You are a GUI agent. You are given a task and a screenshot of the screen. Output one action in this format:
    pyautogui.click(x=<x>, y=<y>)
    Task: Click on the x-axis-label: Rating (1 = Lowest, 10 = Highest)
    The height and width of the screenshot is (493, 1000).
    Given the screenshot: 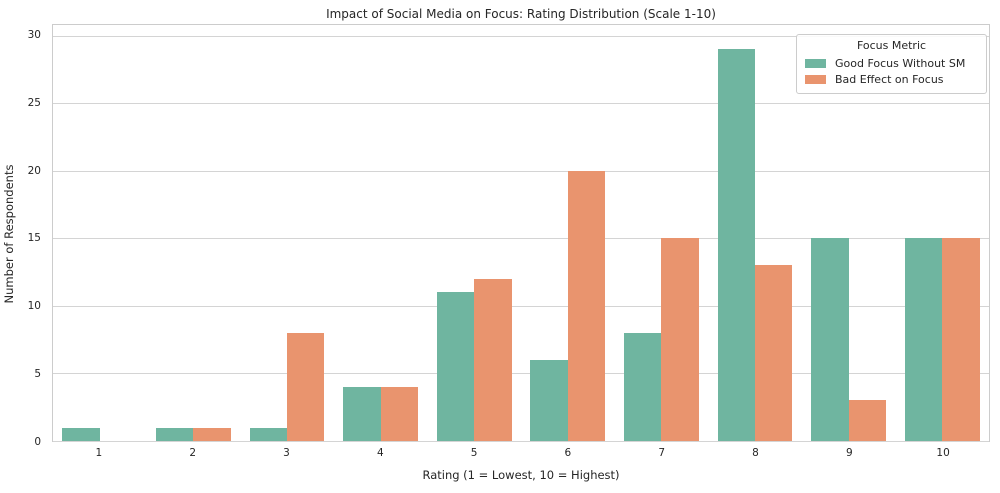 What is the action you would take?
    pyautogui.click(x=521, y=475)
    